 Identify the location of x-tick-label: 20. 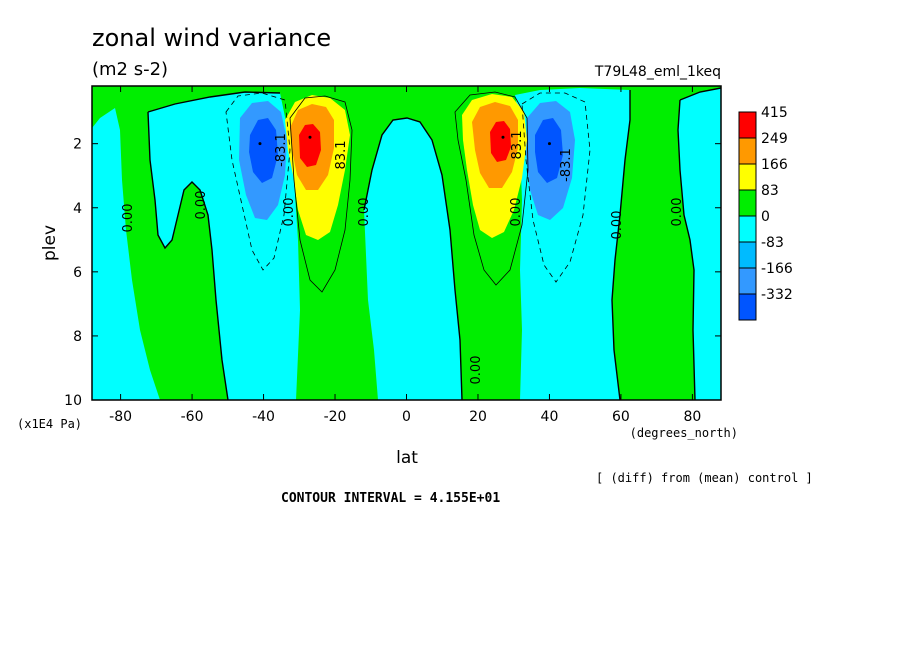
(478, 417).